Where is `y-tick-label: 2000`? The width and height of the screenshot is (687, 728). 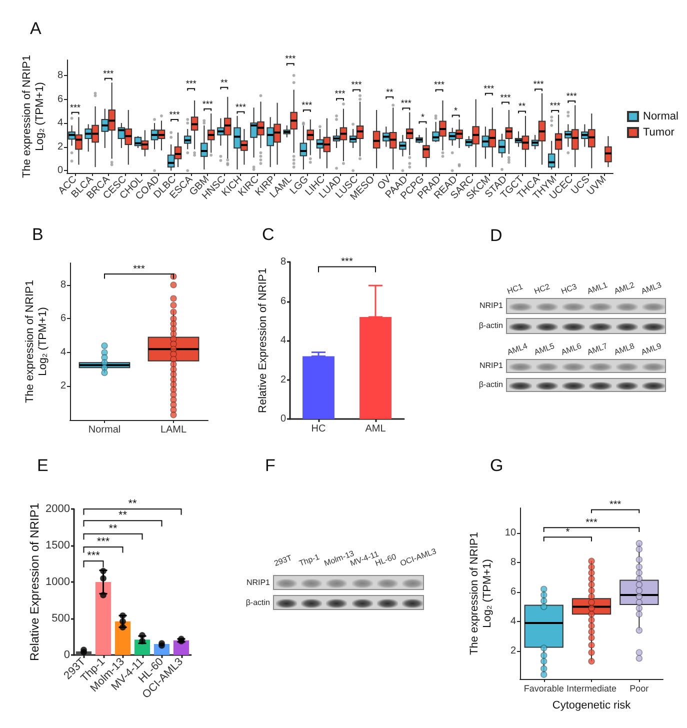 y-tick-label: 2000 is located at coordinates (58, 509).